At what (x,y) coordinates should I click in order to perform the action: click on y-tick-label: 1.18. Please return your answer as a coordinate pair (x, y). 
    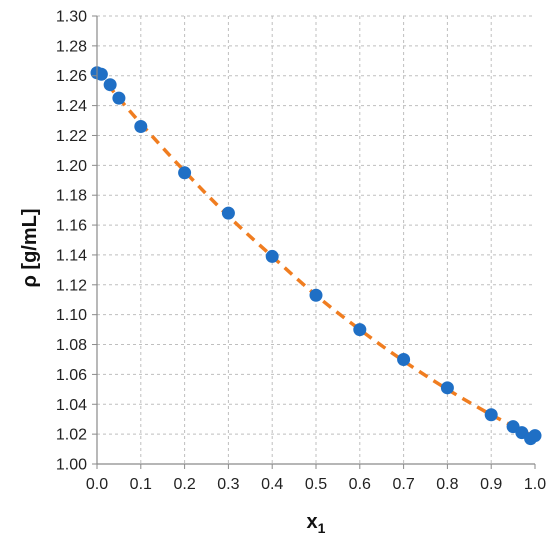
    Looking at the image, I should click on (71, 196).